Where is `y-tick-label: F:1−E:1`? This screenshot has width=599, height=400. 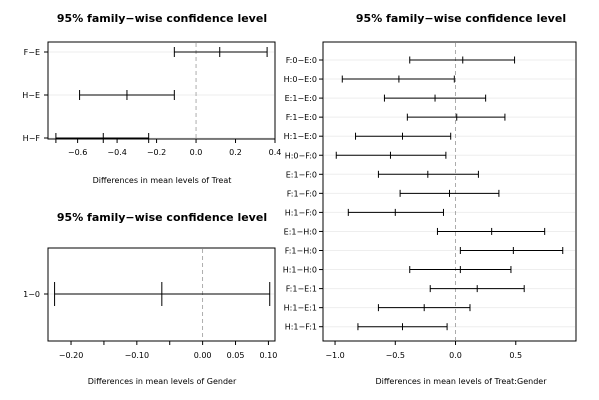
y-tick-label: F:1−E:1 is located at coordinates (301, 289).